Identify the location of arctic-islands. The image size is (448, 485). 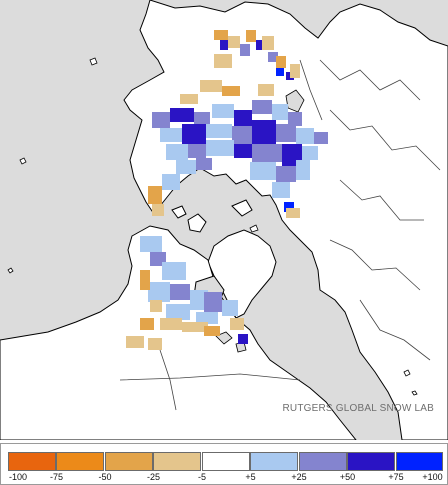
(212, 216).